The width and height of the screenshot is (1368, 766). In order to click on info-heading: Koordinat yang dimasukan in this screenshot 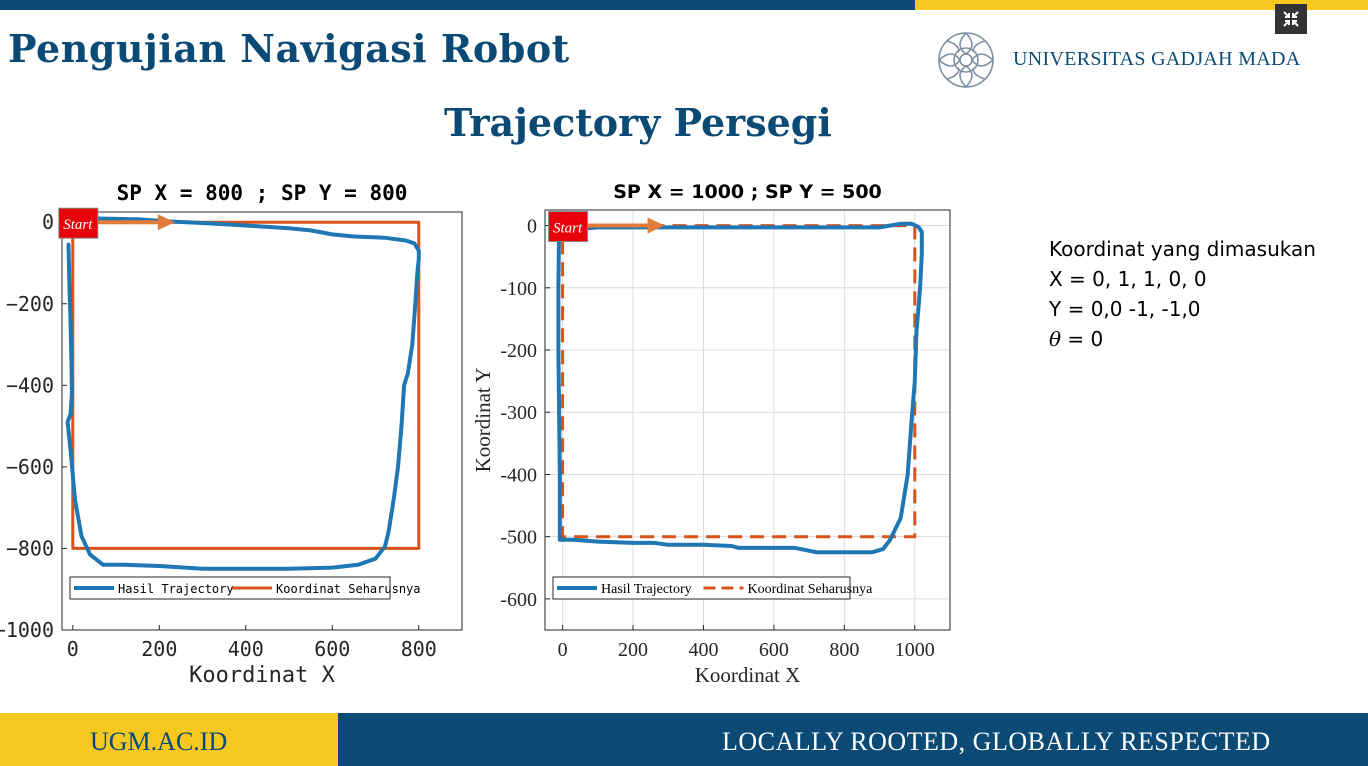, I will do `click(1182, 249)`.